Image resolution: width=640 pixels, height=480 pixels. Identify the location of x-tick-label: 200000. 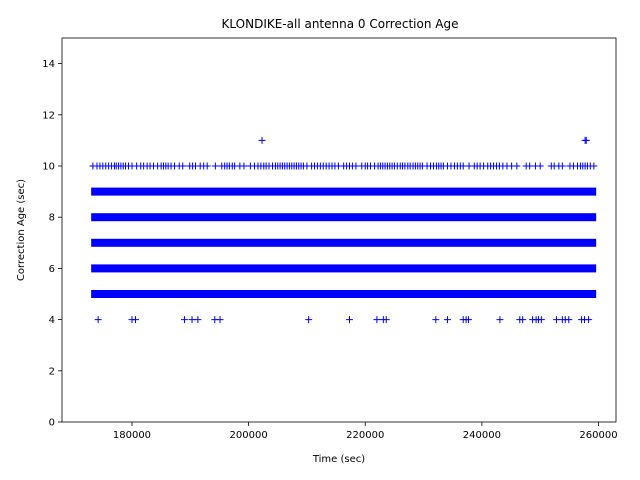
(249, 435).